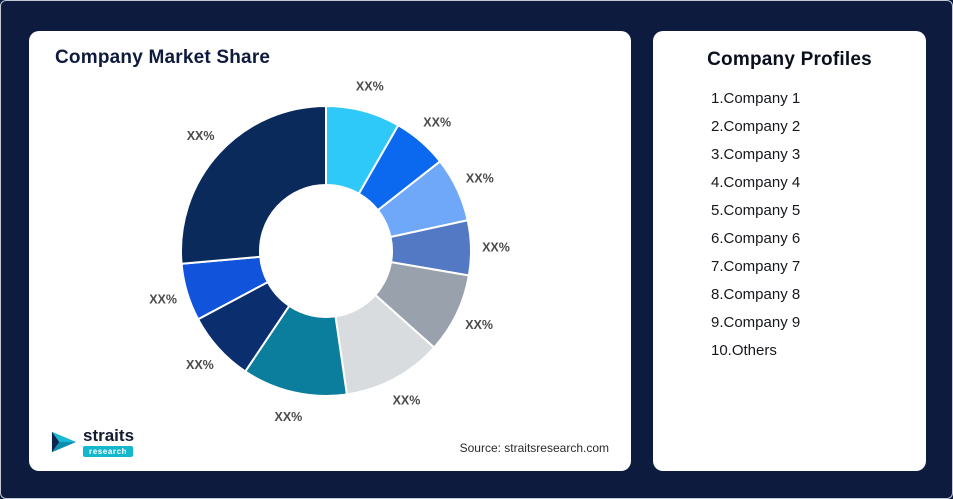 The width and height of the screenshot is (953, 499). What do you see at coordinates (756, 154) in the screenshot?
I see `profile-item: 3.Company 3` at bounding box center [756, 154].